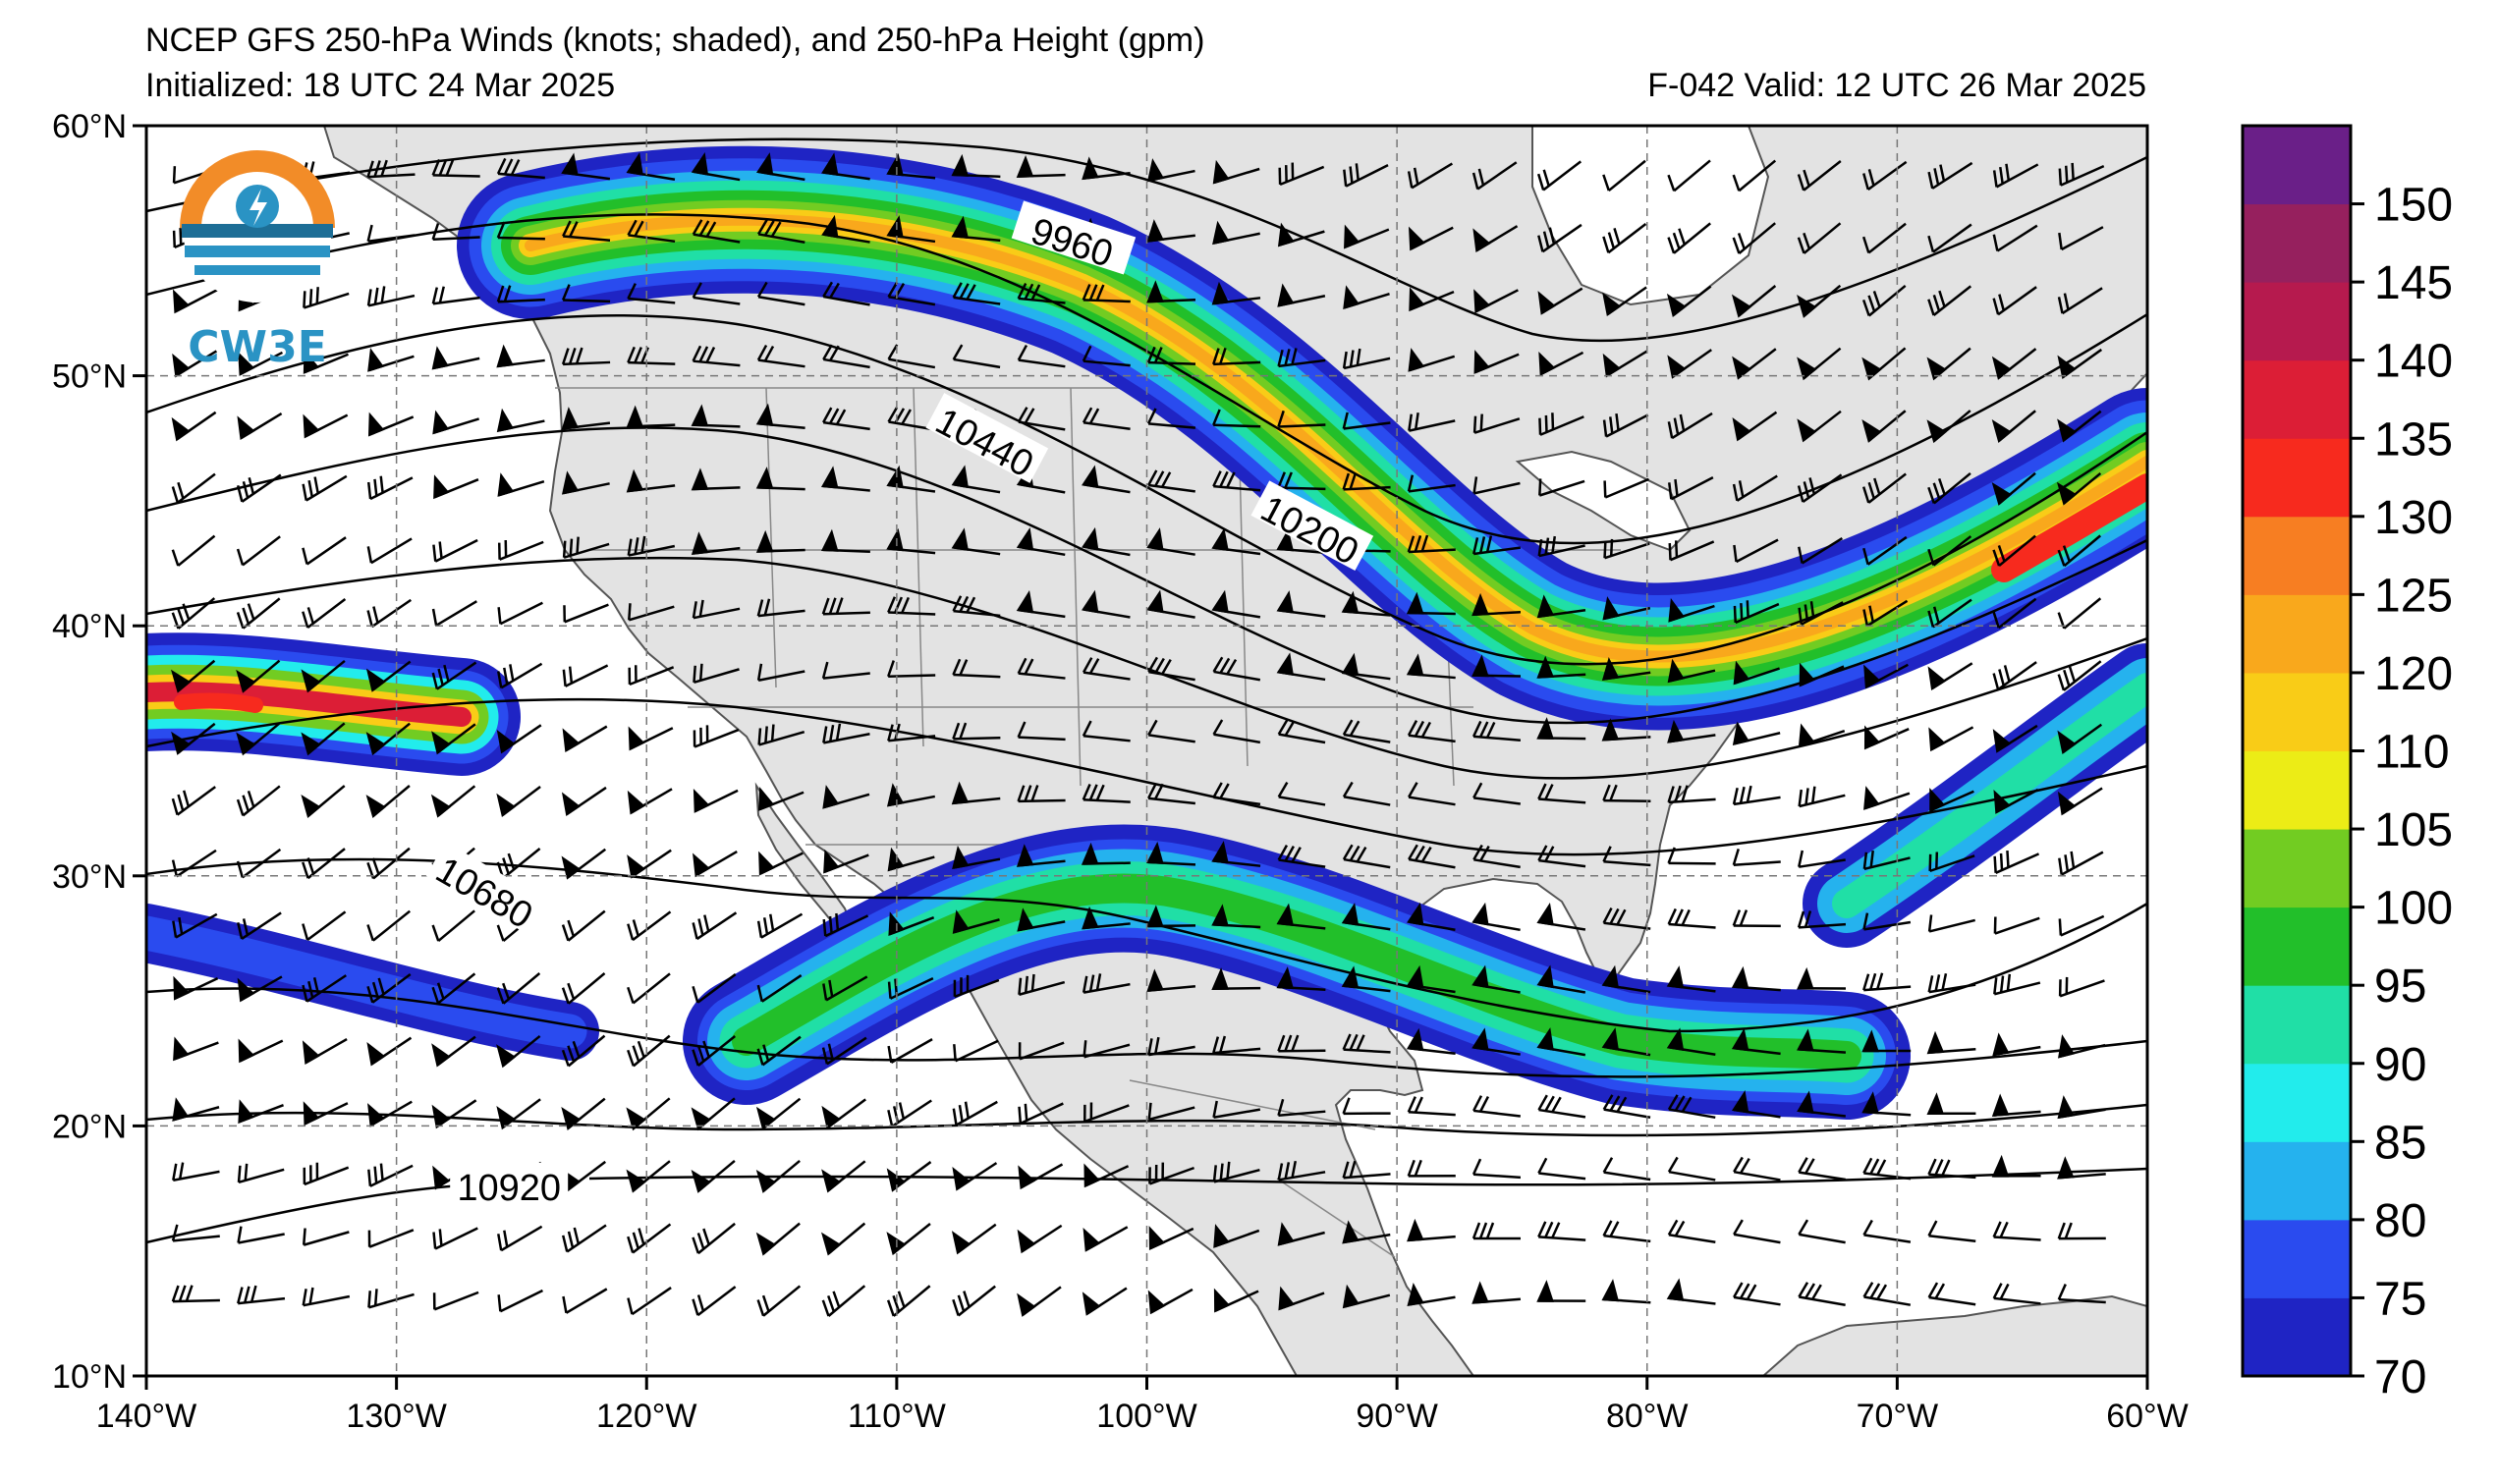  I want to click on colorbar-tick-label: 100, so click(2413, 909).